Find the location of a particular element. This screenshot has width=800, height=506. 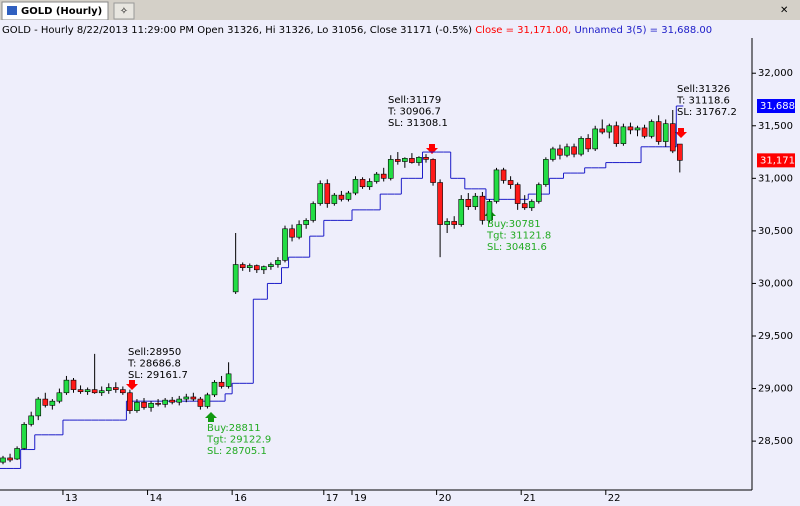

sell-arrow is located at coordinates (132, 385).